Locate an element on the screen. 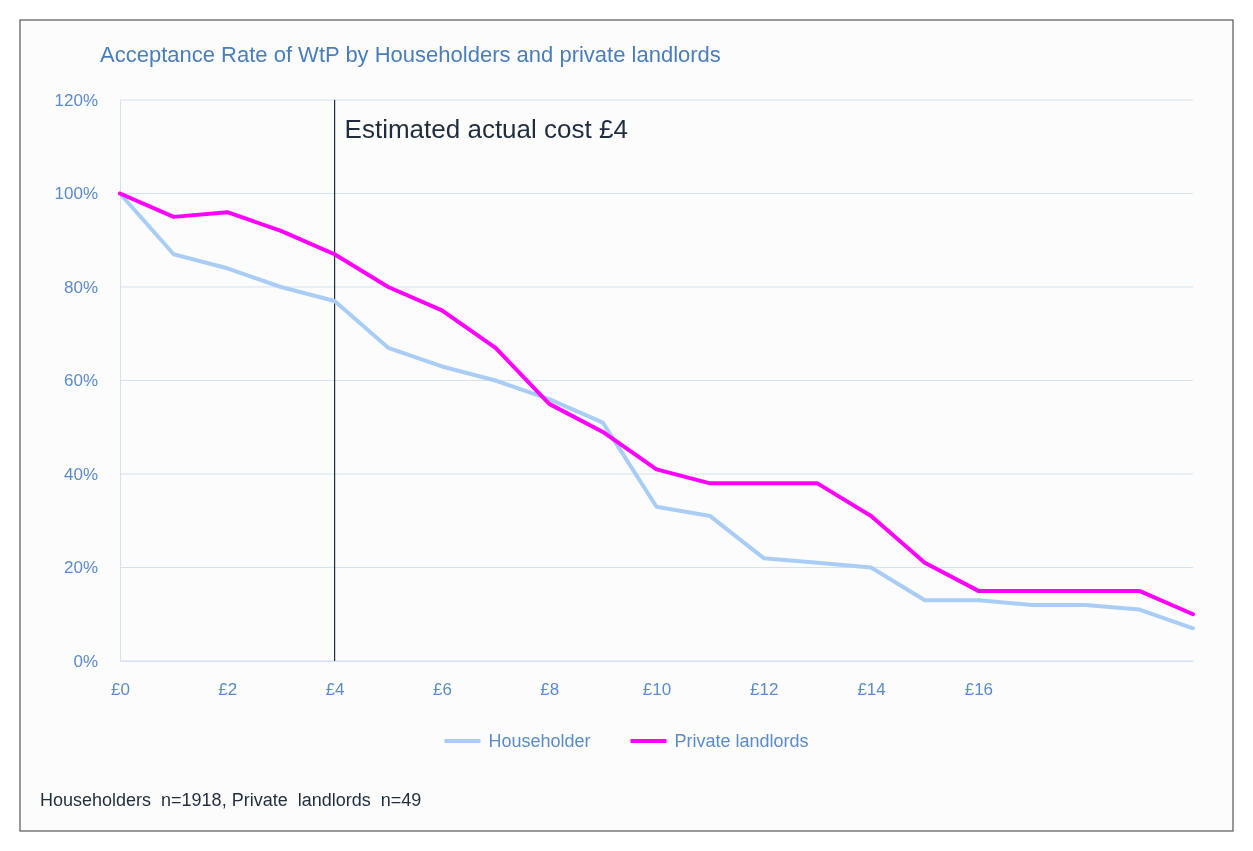 The width and height of the screenshot is (1253, 851). y-tick-label: 100% is located at coordinates (76, 194).